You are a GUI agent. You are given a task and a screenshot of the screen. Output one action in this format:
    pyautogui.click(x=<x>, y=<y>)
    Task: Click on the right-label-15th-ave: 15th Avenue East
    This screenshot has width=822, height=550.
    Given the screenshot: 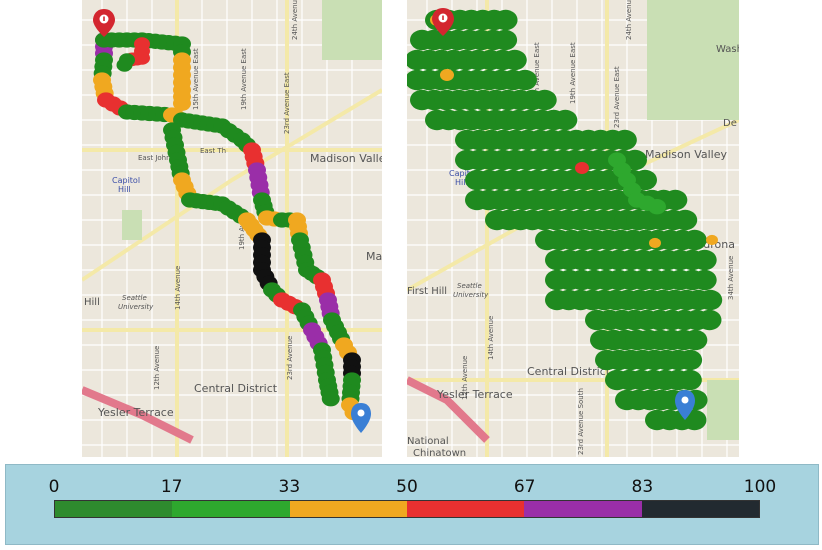 What is the action you would take?
    pyautogui.click(x=537, y=73)
    